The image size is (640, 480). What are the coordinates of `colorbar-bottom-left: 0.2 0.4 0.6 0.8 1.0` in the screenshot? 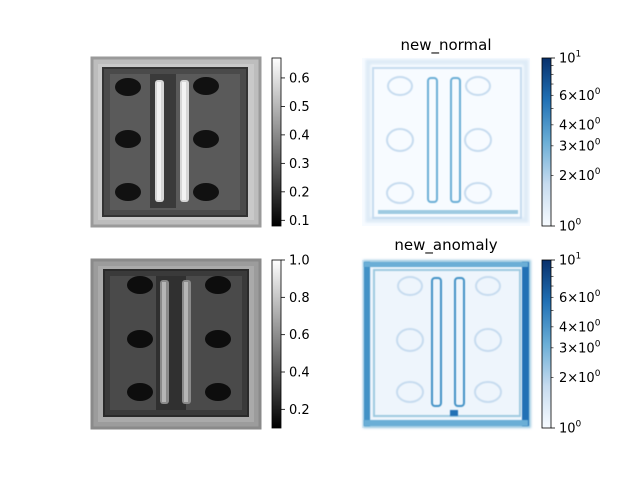 It's located at (290, 341).